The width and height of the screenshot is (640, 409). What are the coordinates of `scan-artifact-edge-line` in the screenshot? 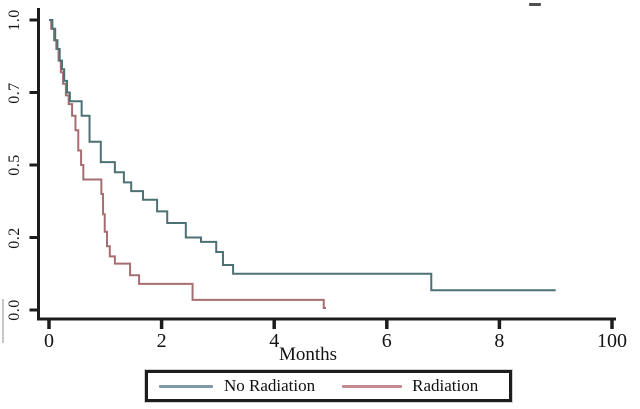 It's located at (3, 321).